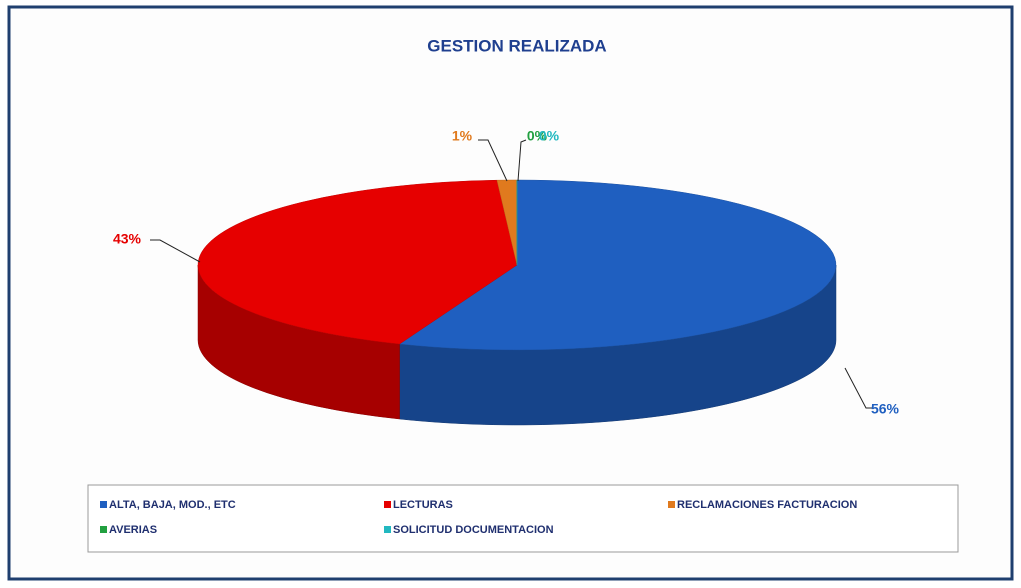  I want to click on legend-label: ALTA, BAJA, MOD., ETC, so click(172, 505).